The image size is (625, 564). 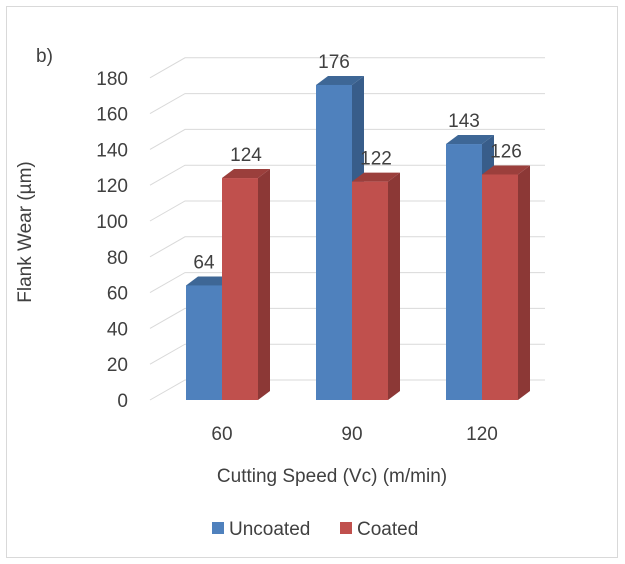 I want to click on legend-label-uncoated: Uncoated, so click(x=269, y=529).